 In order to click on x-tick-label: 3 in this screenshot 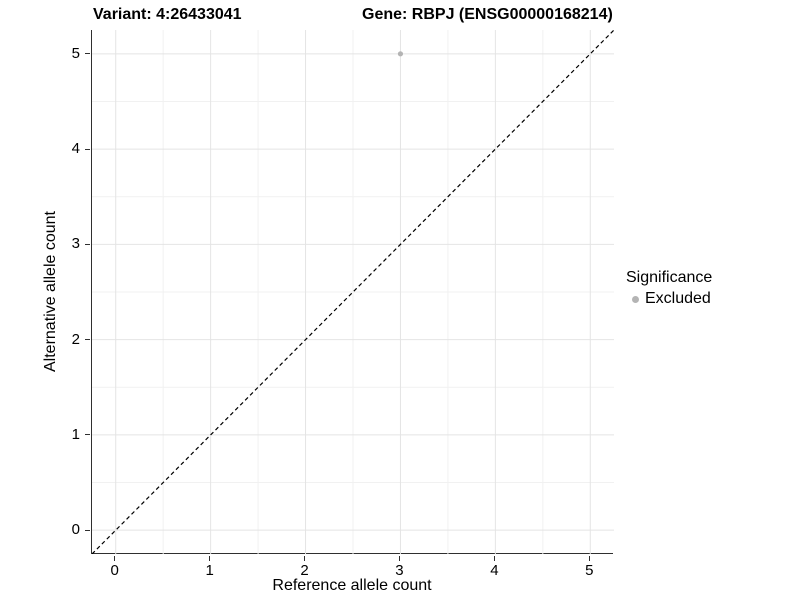, I will do `click(399, 570)`.